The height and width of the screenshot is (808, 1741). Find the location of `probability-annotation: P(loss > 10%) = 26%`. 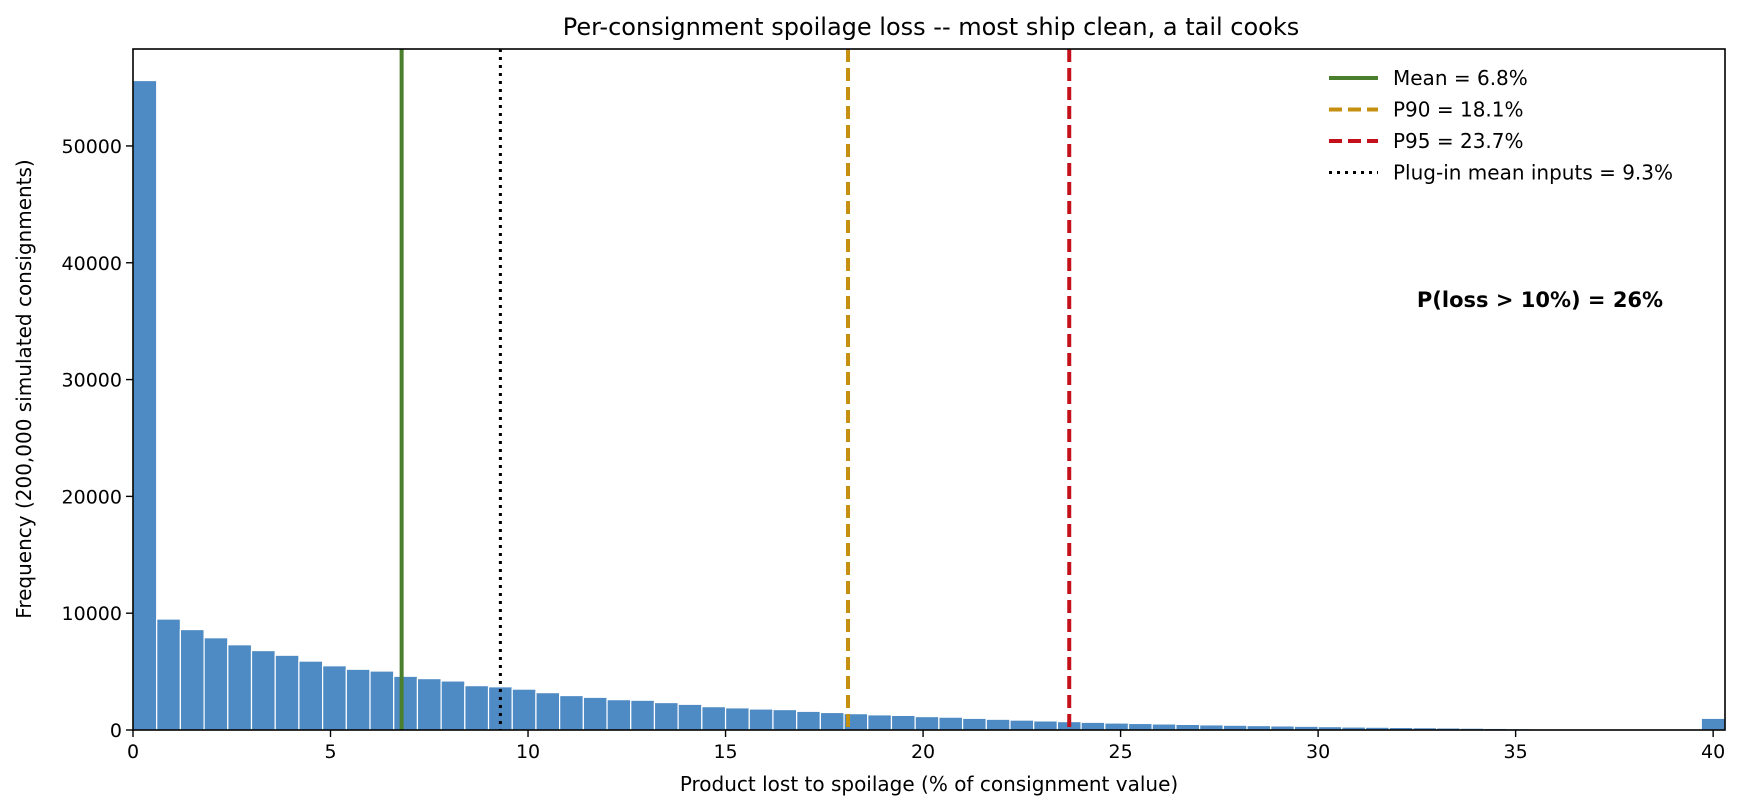

probability-annotation: P(loss > 10%) = 26% is located at coordinates (1540, 300).